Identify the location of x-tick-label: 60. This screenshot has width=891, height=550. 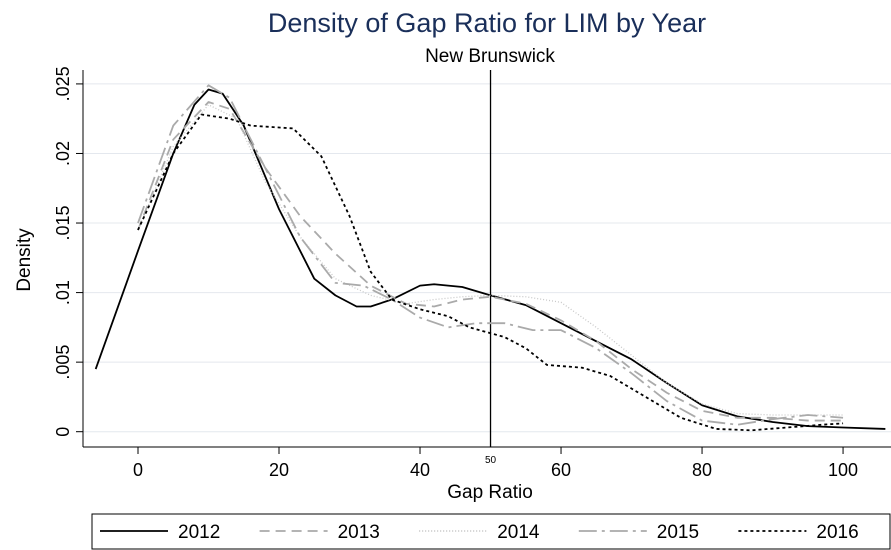
(561, 470).